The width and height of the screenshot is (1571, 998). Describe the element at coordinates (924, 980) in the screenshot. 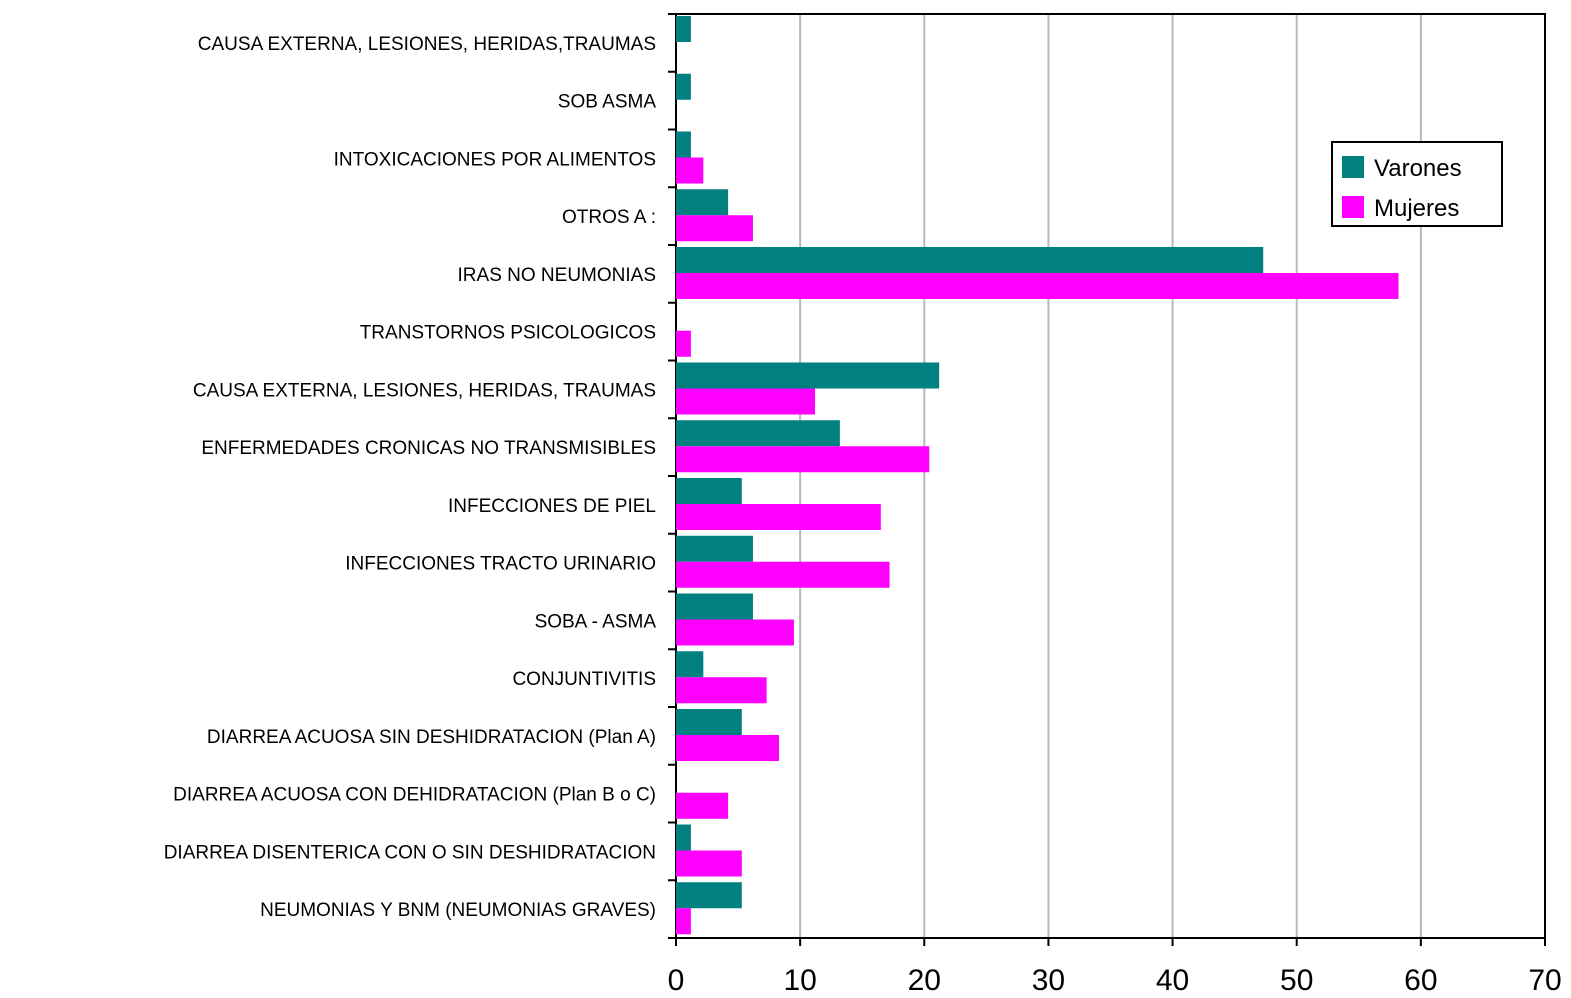

I see `x-tick-label: 20` at that location.